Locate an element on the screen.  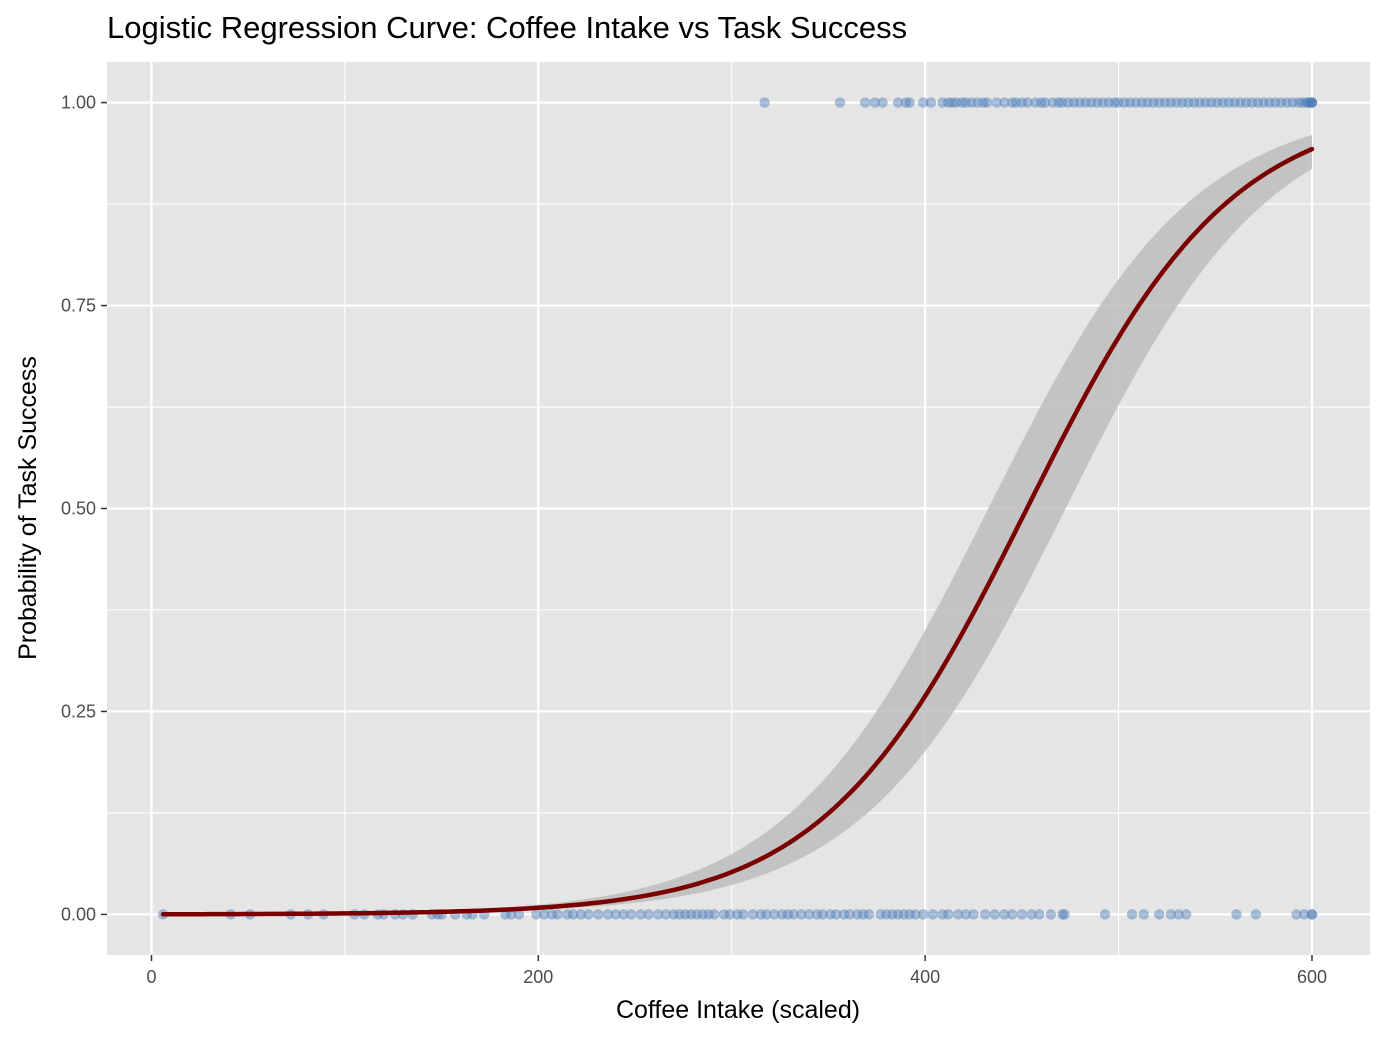
y-axis-ticks: 0.00 0.25 0.50 0.75 1.00 is located at coordinates (84, 508).